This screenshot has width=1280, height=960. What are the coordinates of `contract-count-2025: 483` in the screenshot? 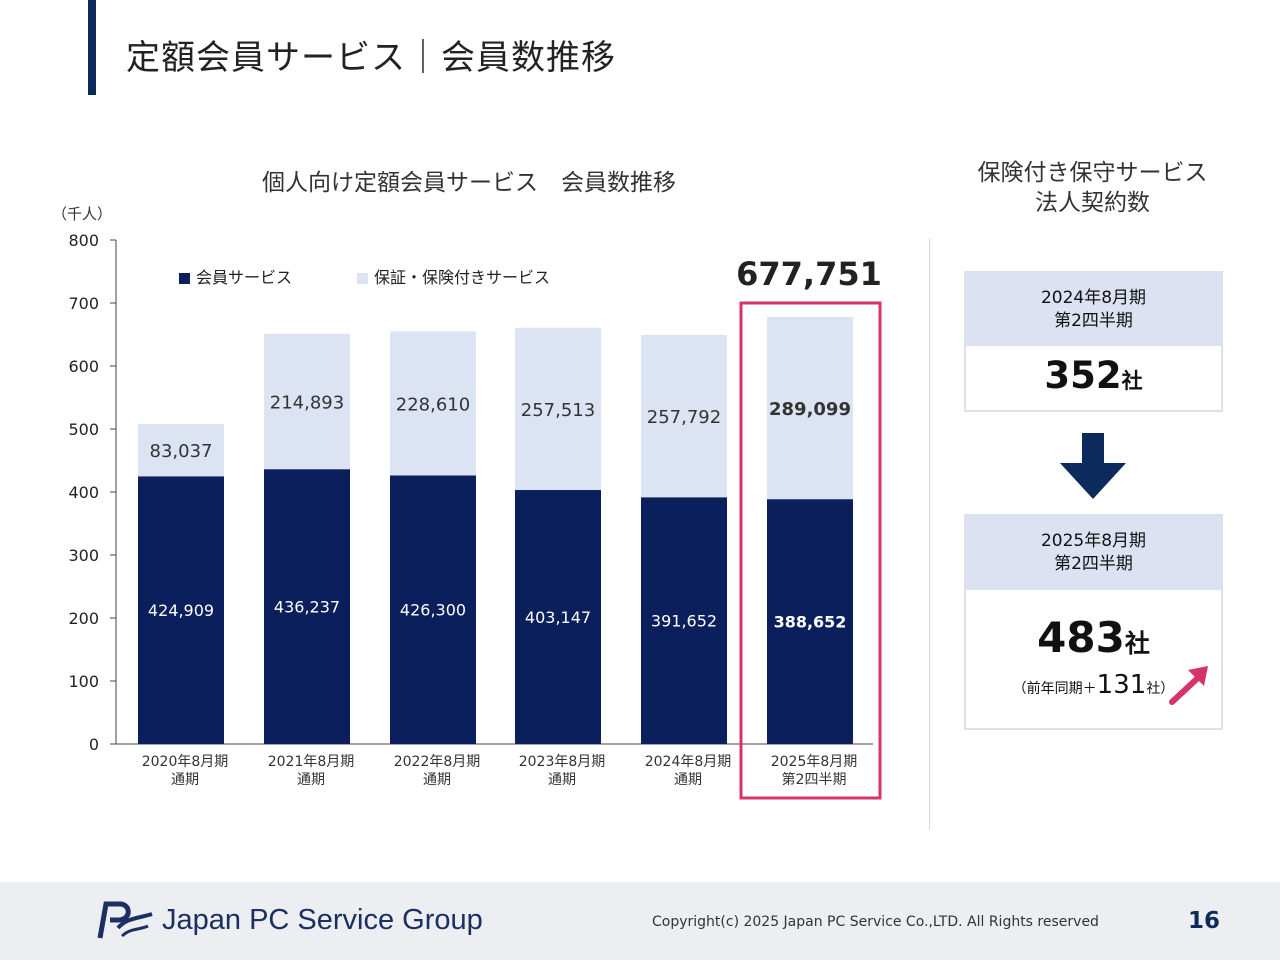 It's located at (1081, 637).